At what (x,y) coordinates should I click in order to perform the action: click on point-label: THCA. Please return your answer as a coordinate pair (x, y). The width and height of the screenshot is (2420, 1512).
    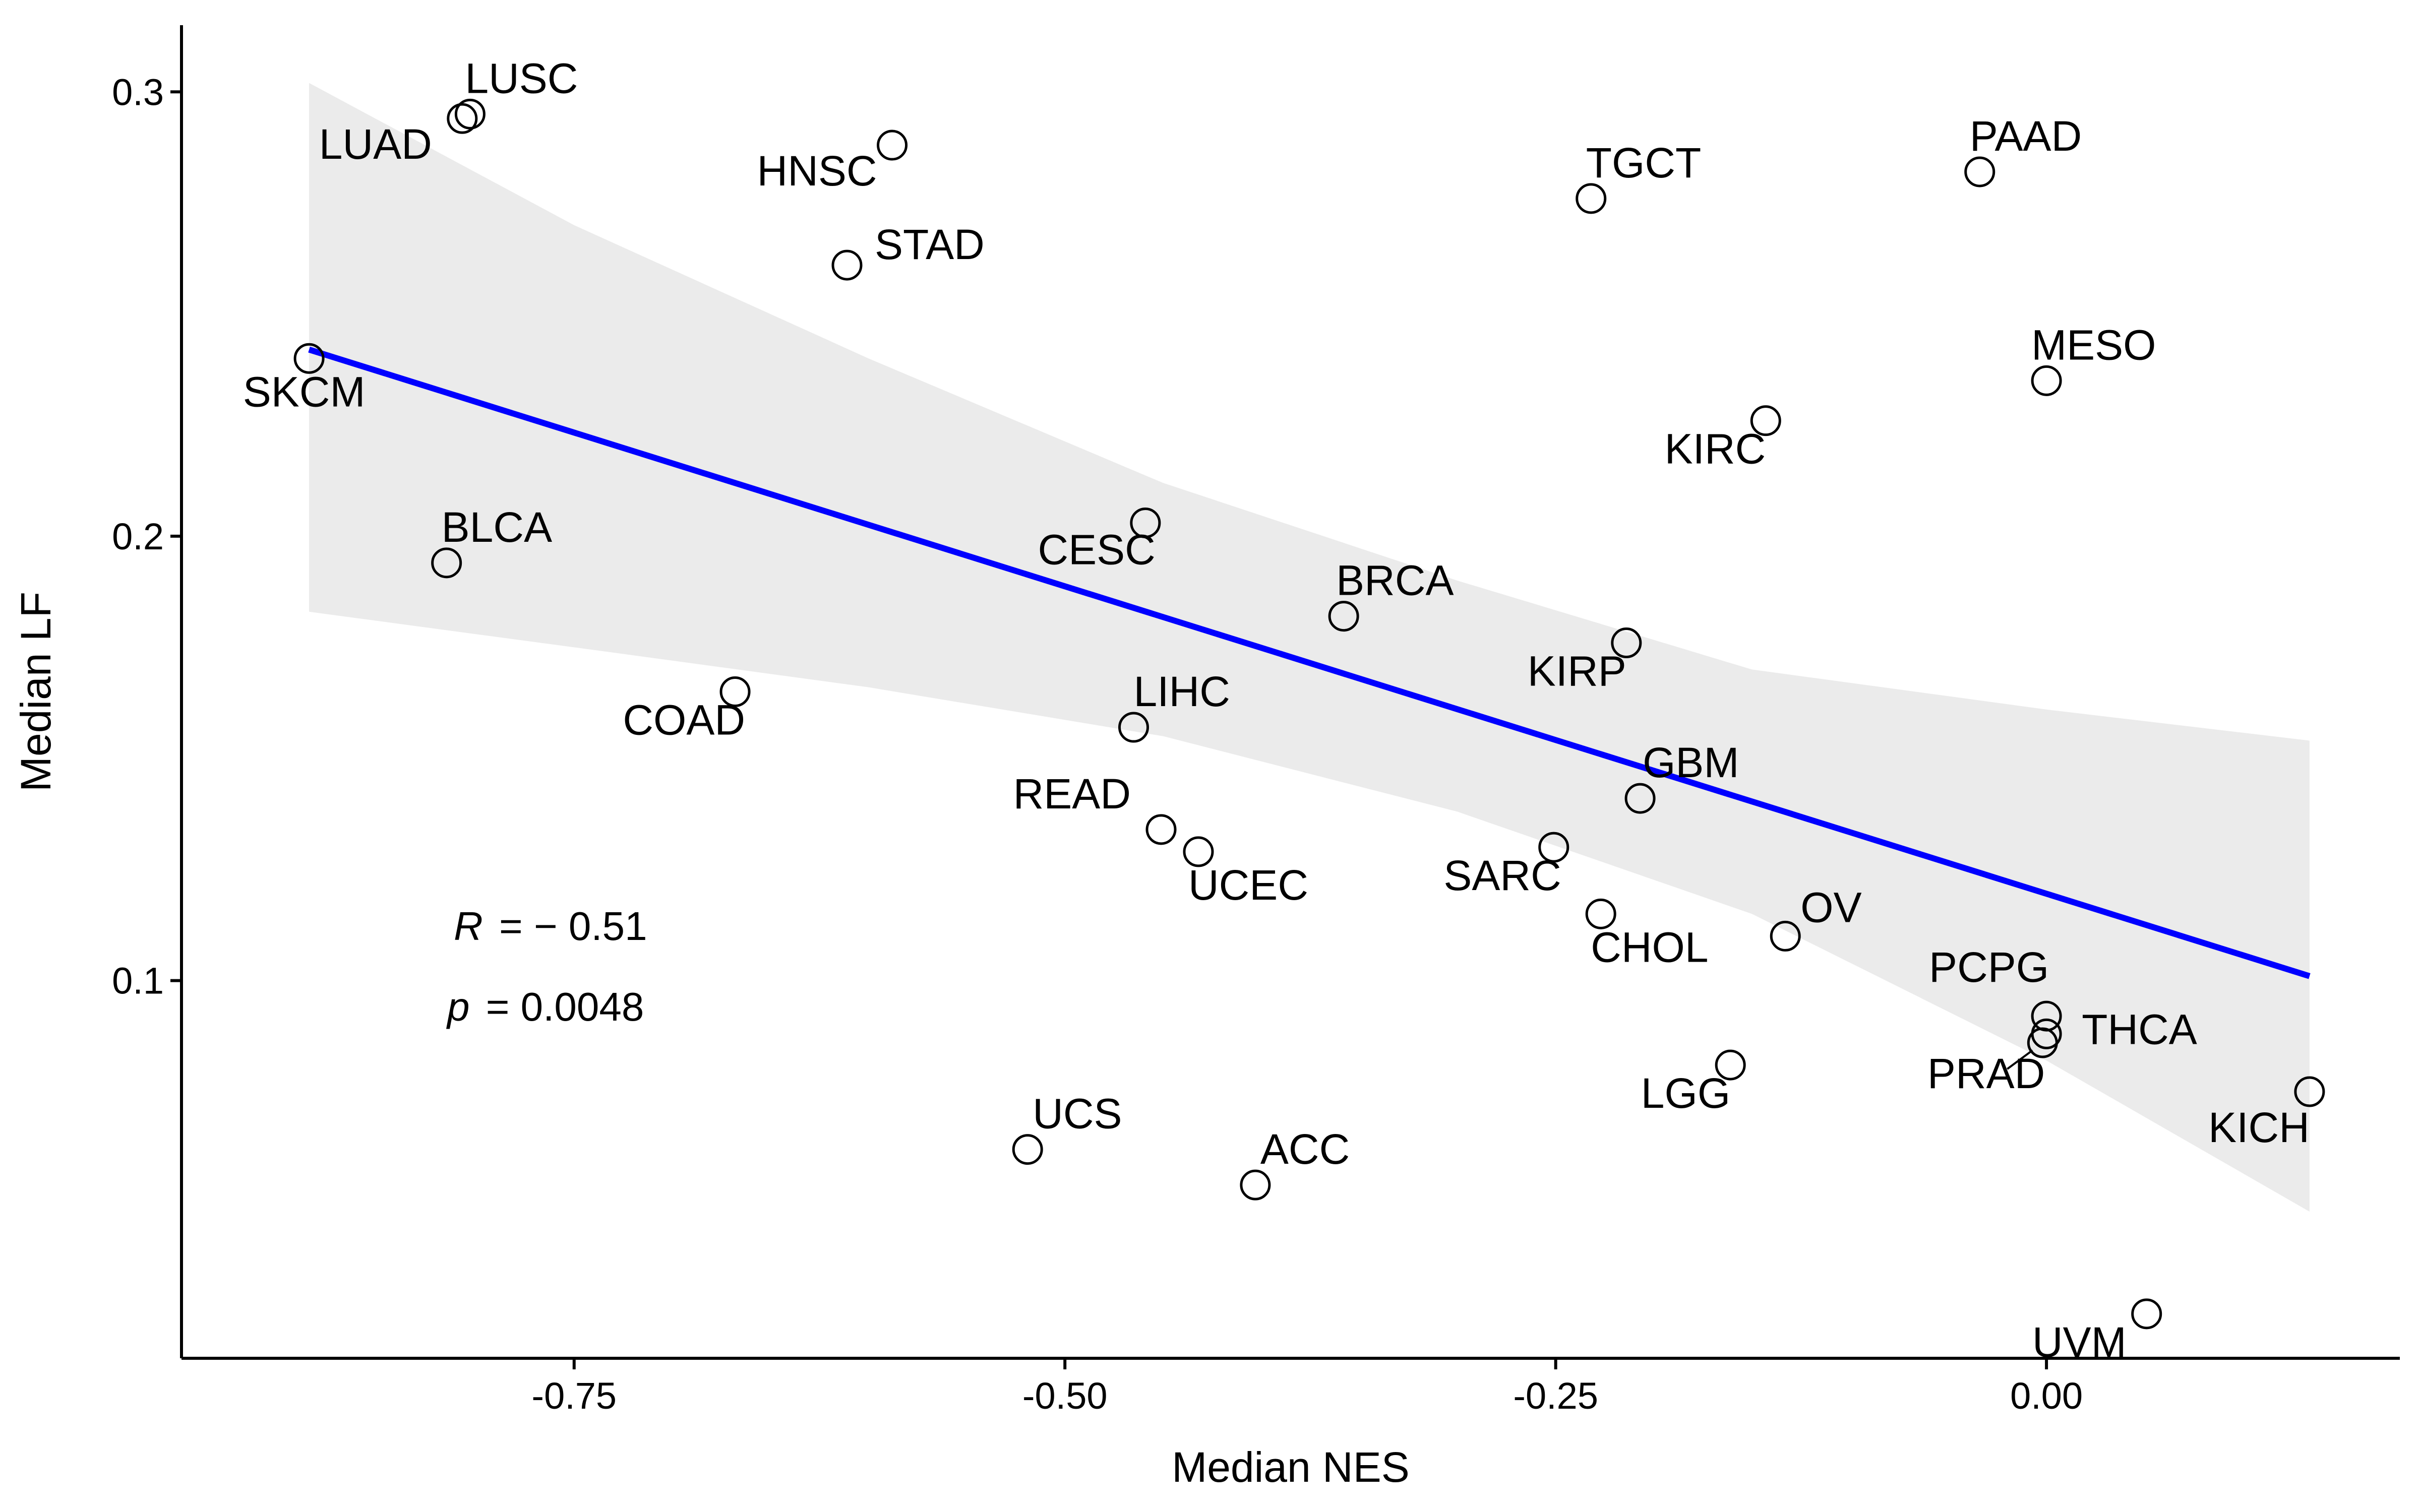
    Looking at the image, I should click on (2139, 1029).